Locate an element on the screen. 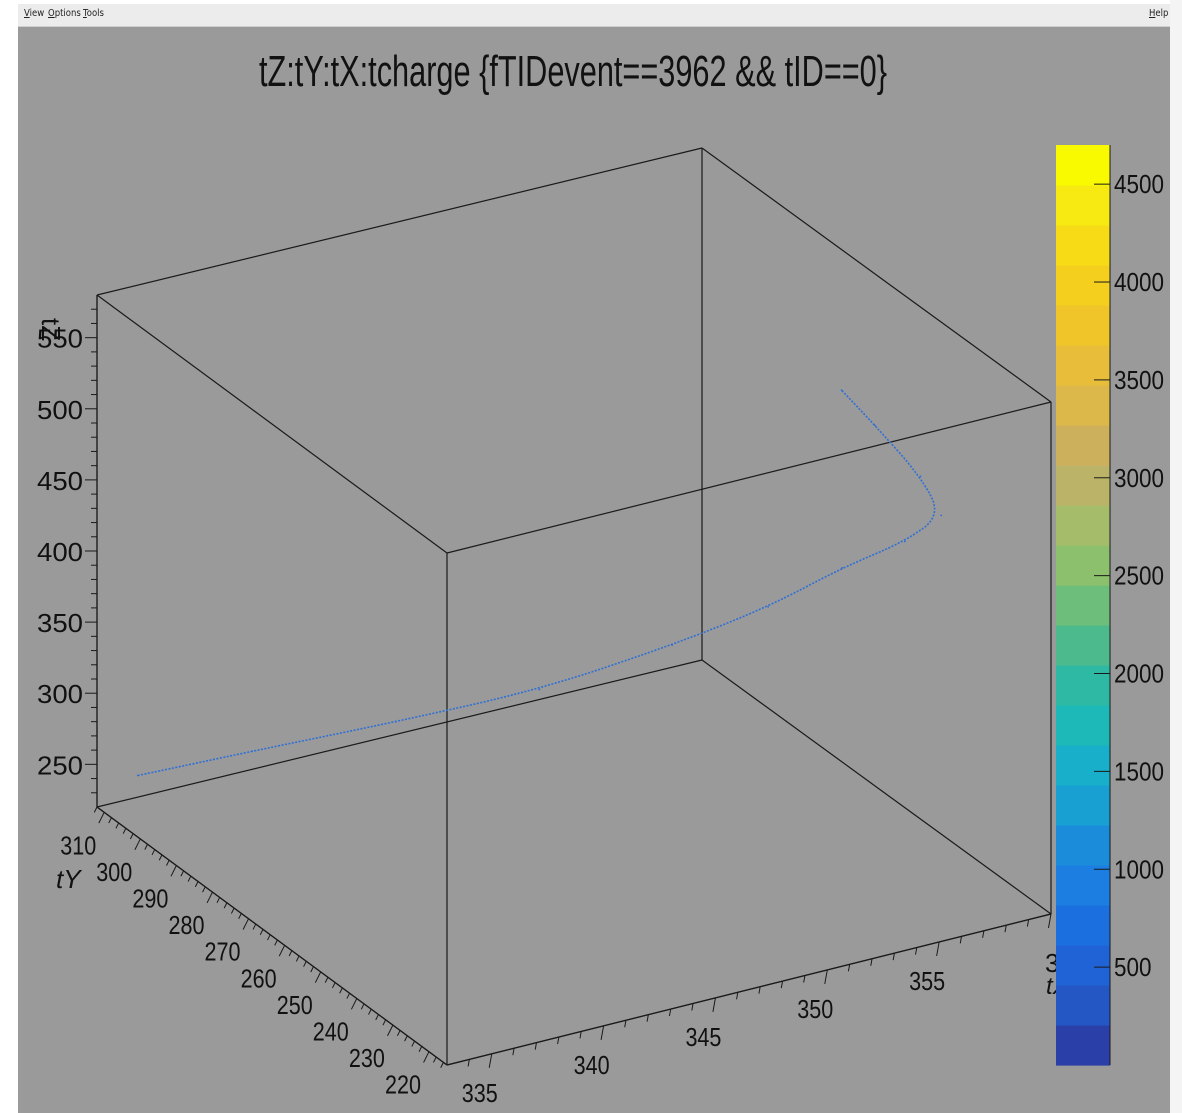 The width and height of the screenshot is (1182, 1113). z-tick-label: 450 is located at coordinates (60, 481).